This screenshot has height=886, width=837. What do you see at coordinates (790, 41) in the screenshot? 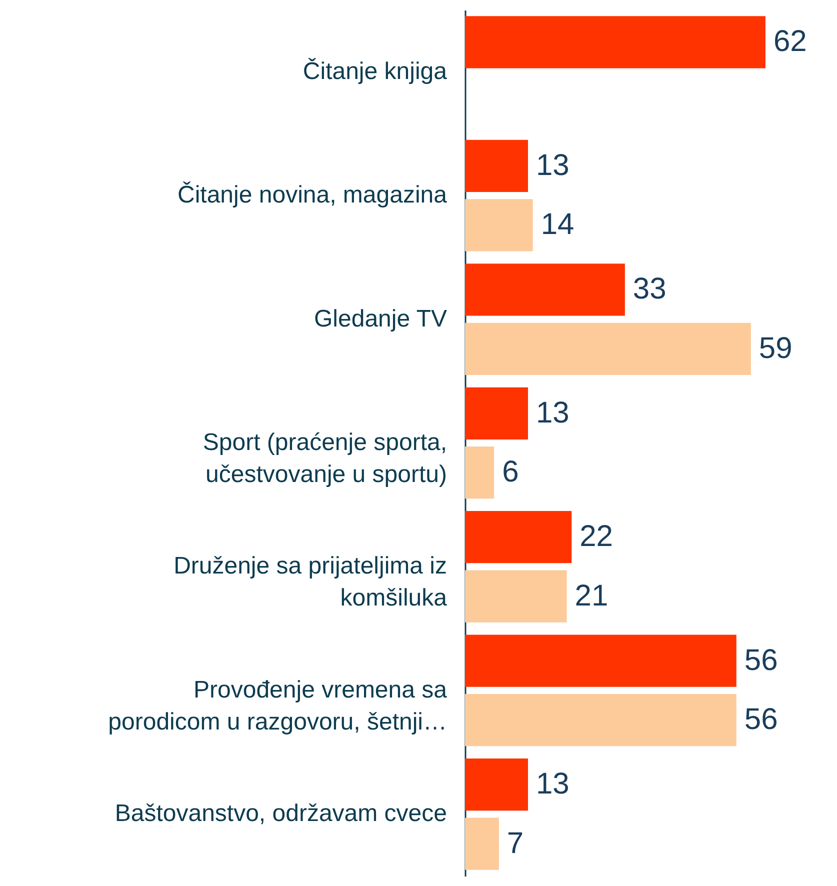
I see `data-label: 62` at bounding box center [790, 41].